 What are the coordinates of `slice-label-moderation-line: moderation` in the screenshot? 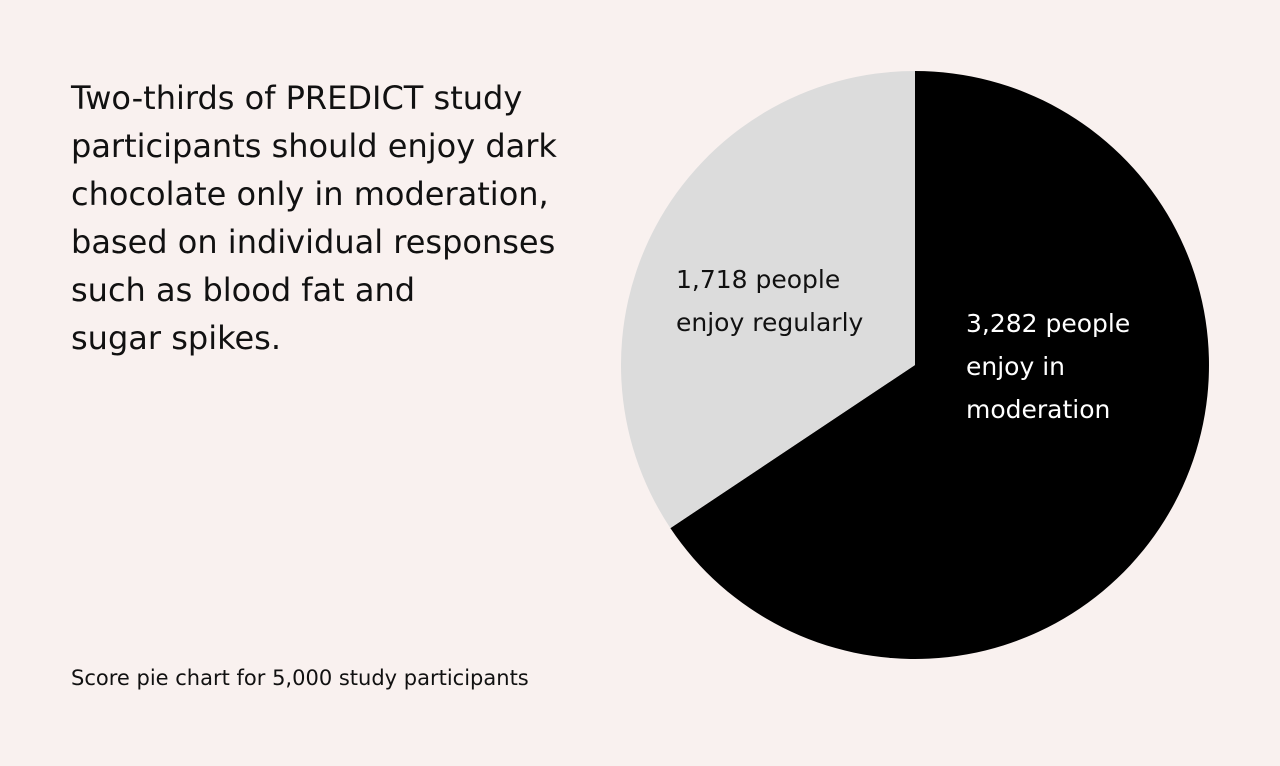 It's located at (1038, 409).